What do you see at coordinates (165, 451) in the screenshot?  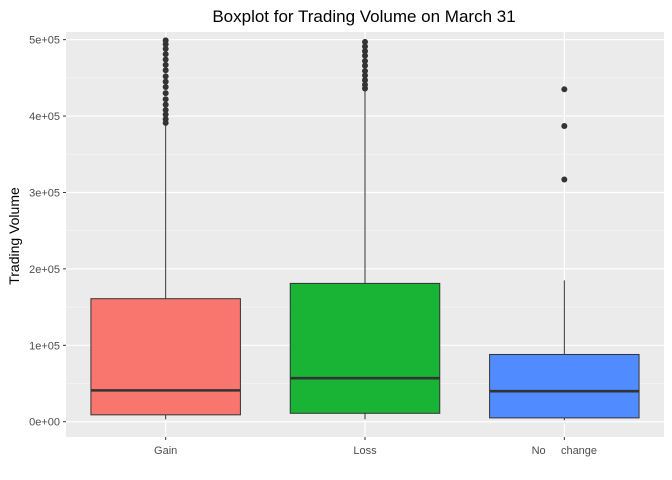 I see `x-tick-label: Gain` at bounding box center [165, 451].